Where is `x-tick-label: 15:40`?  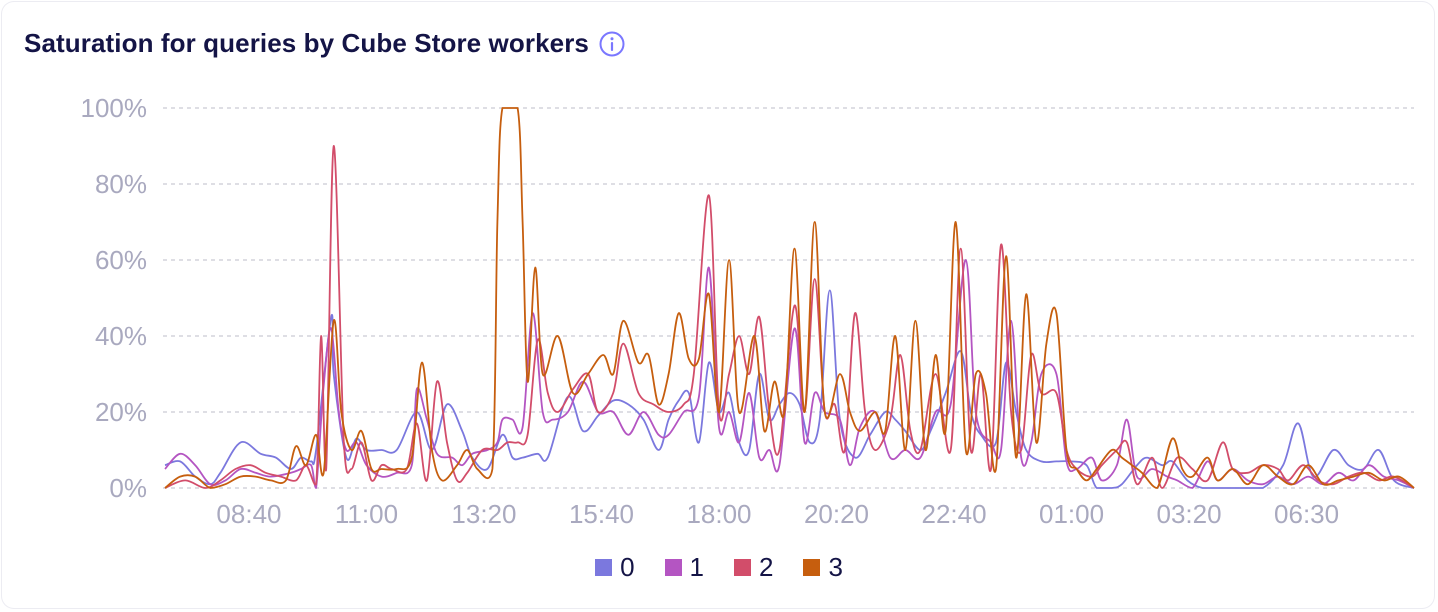
x-tick-label: 15:40 is located at coordinates (601, 514).